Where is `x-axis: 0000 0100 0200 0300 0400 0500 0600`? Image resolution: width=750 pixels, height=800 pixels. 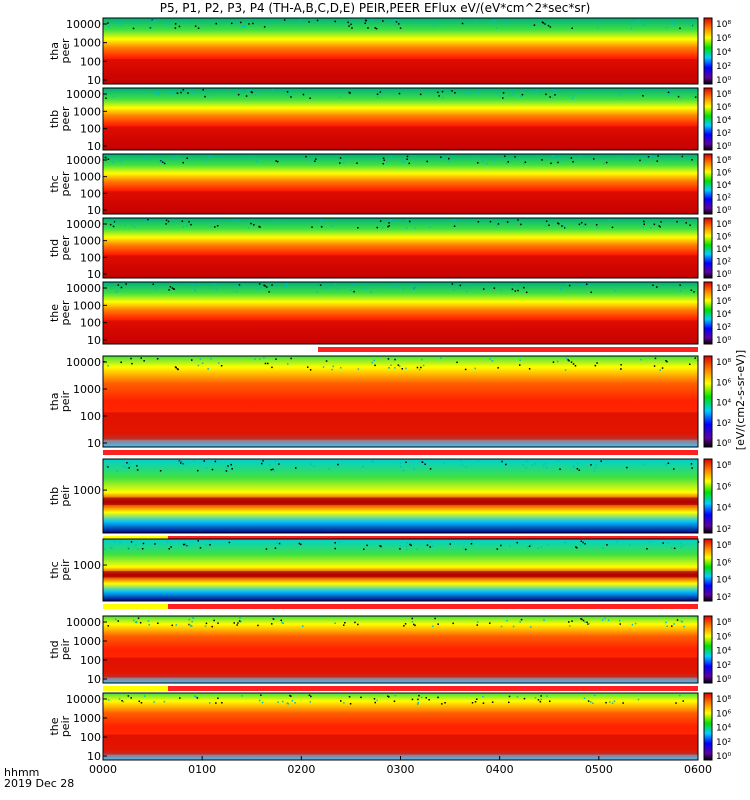 x-axis: 0000 0100 0200 0300 0400 0500 0600 is located at coordinates (400, 766).